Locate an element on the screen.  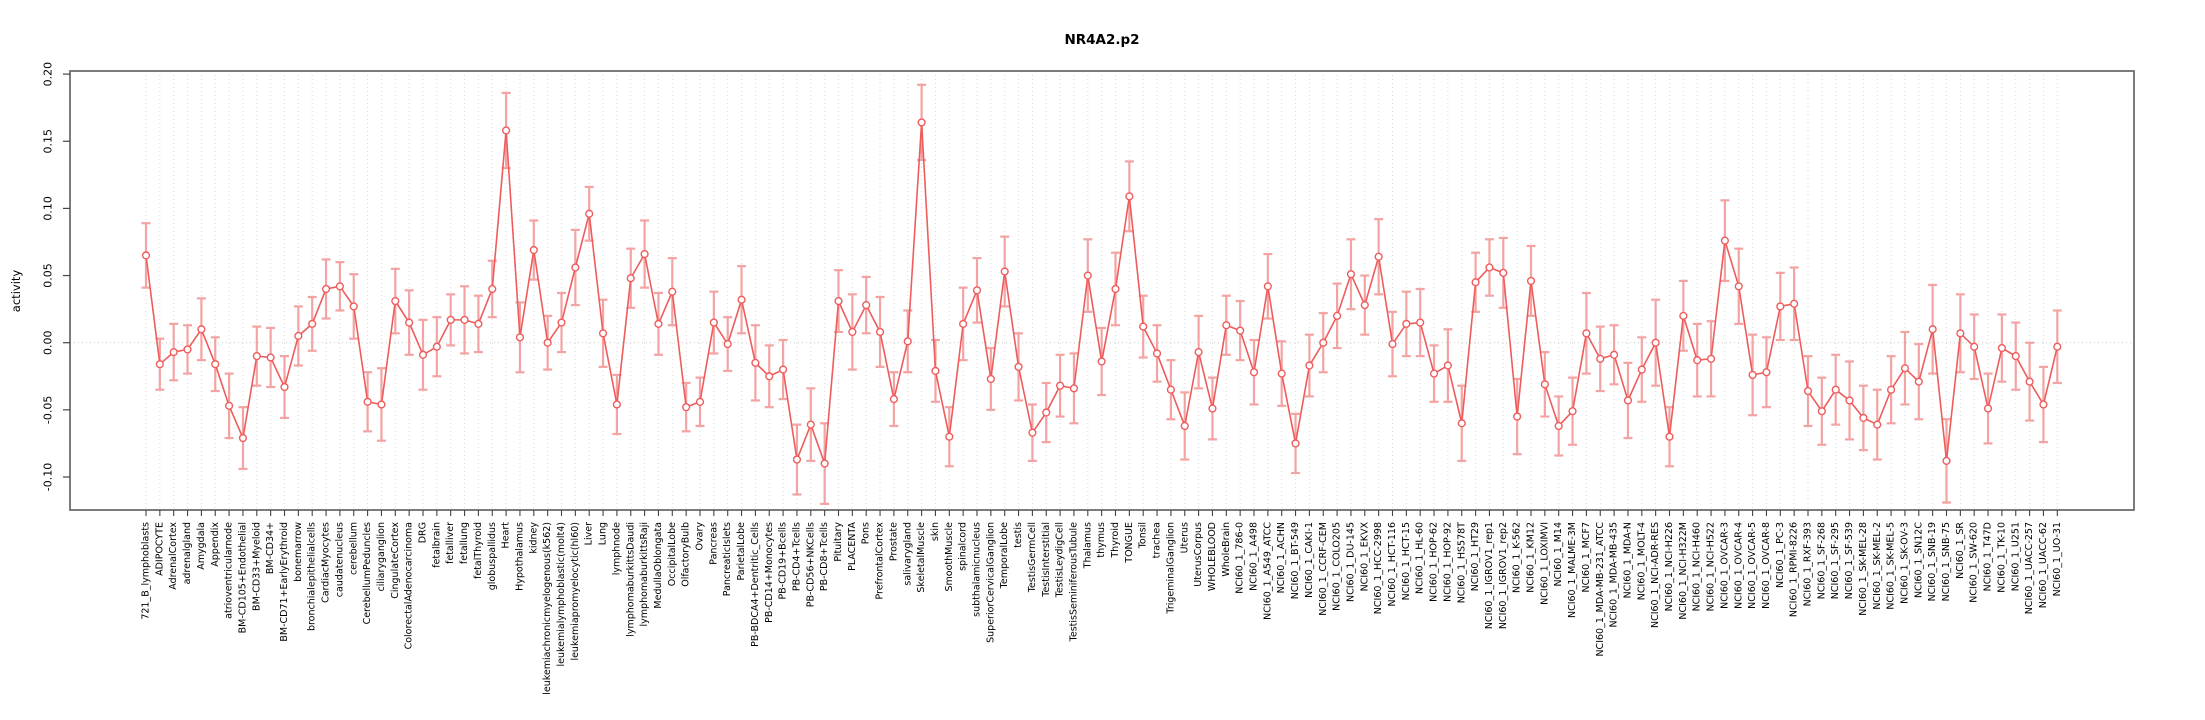
x-category-label: CerebellumPeduncles is located at coordinates (367, 573).